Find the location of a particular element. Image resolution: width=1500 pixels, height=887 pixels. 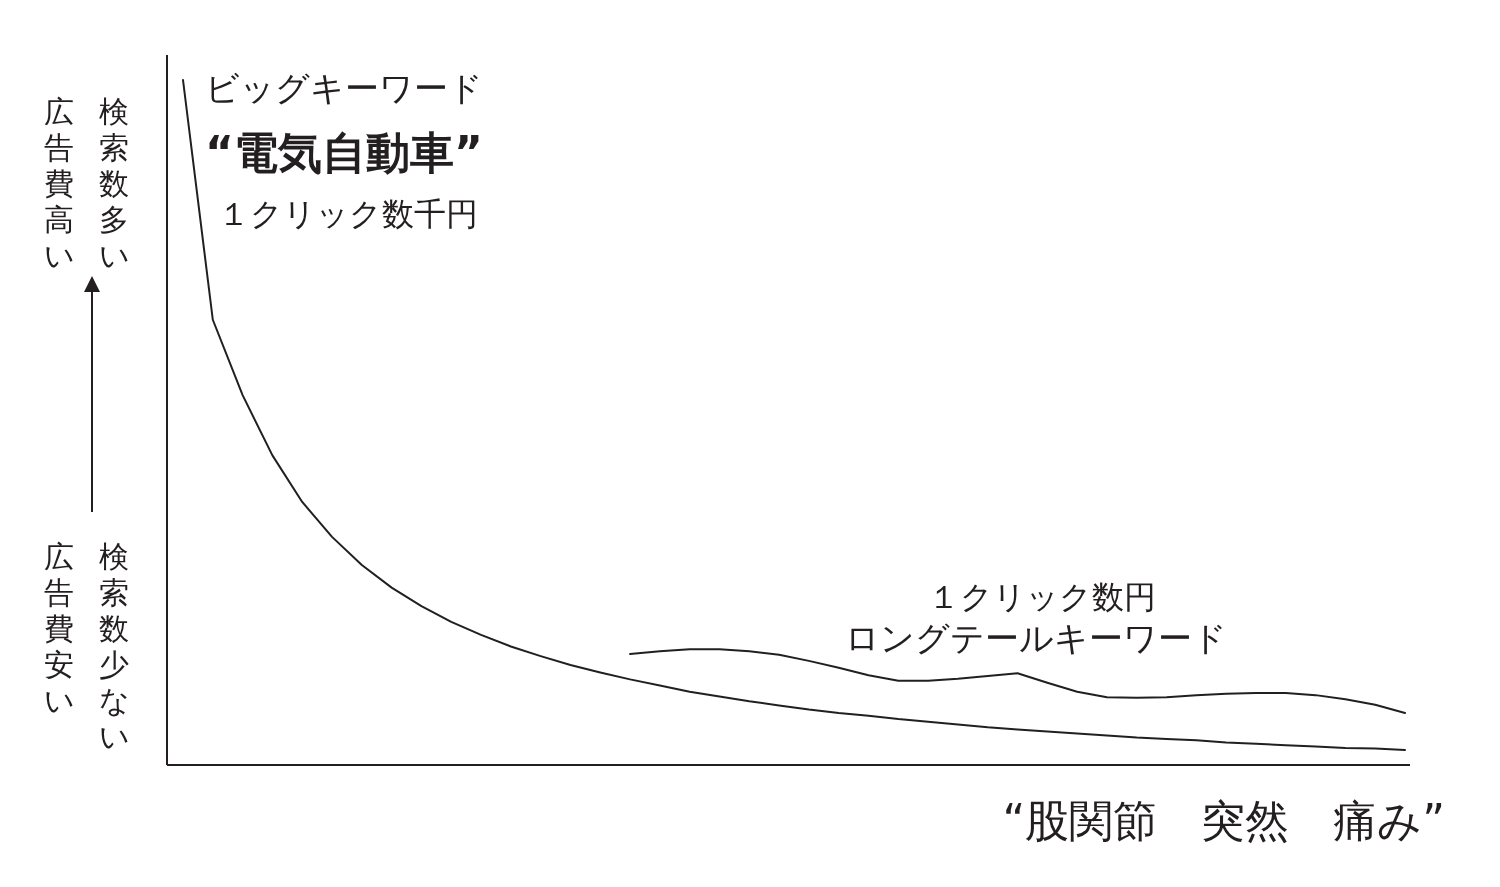

xlabel: “股関節 突然 痛み” is located at coordinates (1223, 820).